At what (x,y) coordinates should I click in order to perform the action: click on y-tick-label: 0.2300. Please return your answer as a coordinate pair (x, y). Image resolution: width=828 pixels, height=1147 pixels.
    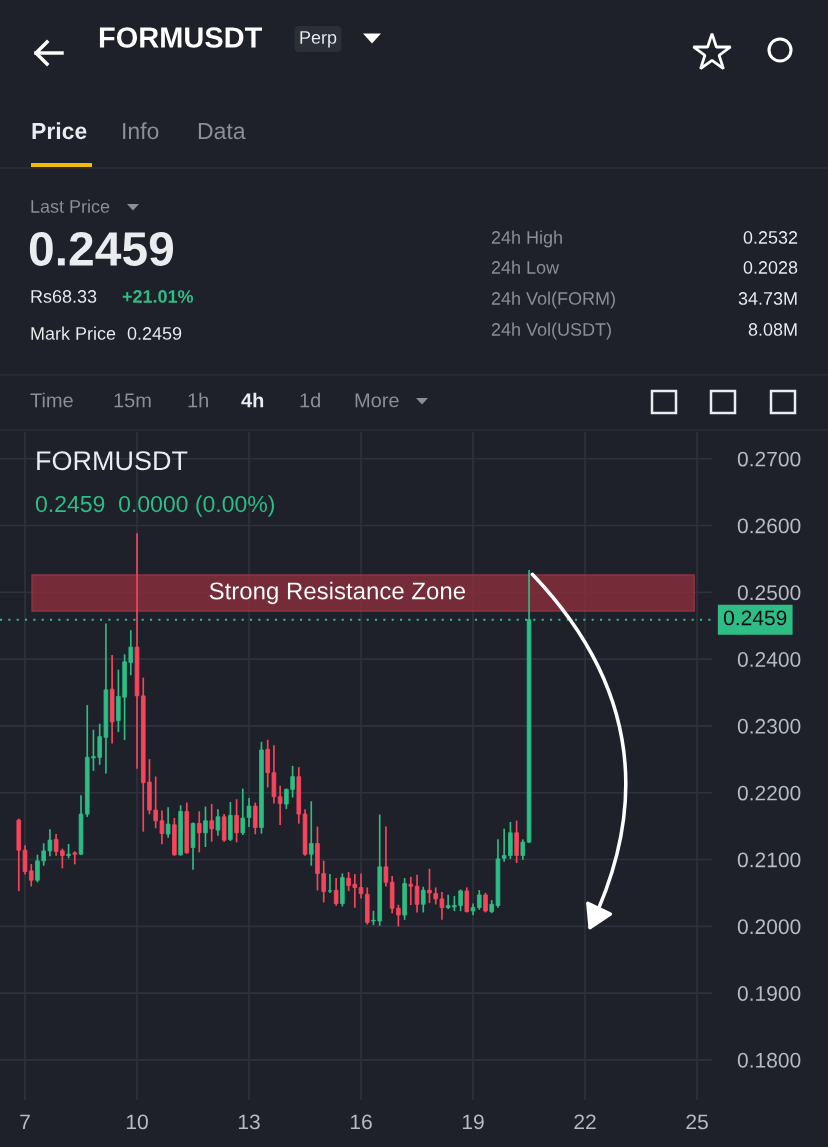
    Looking at the image, I should click on (769, 726).